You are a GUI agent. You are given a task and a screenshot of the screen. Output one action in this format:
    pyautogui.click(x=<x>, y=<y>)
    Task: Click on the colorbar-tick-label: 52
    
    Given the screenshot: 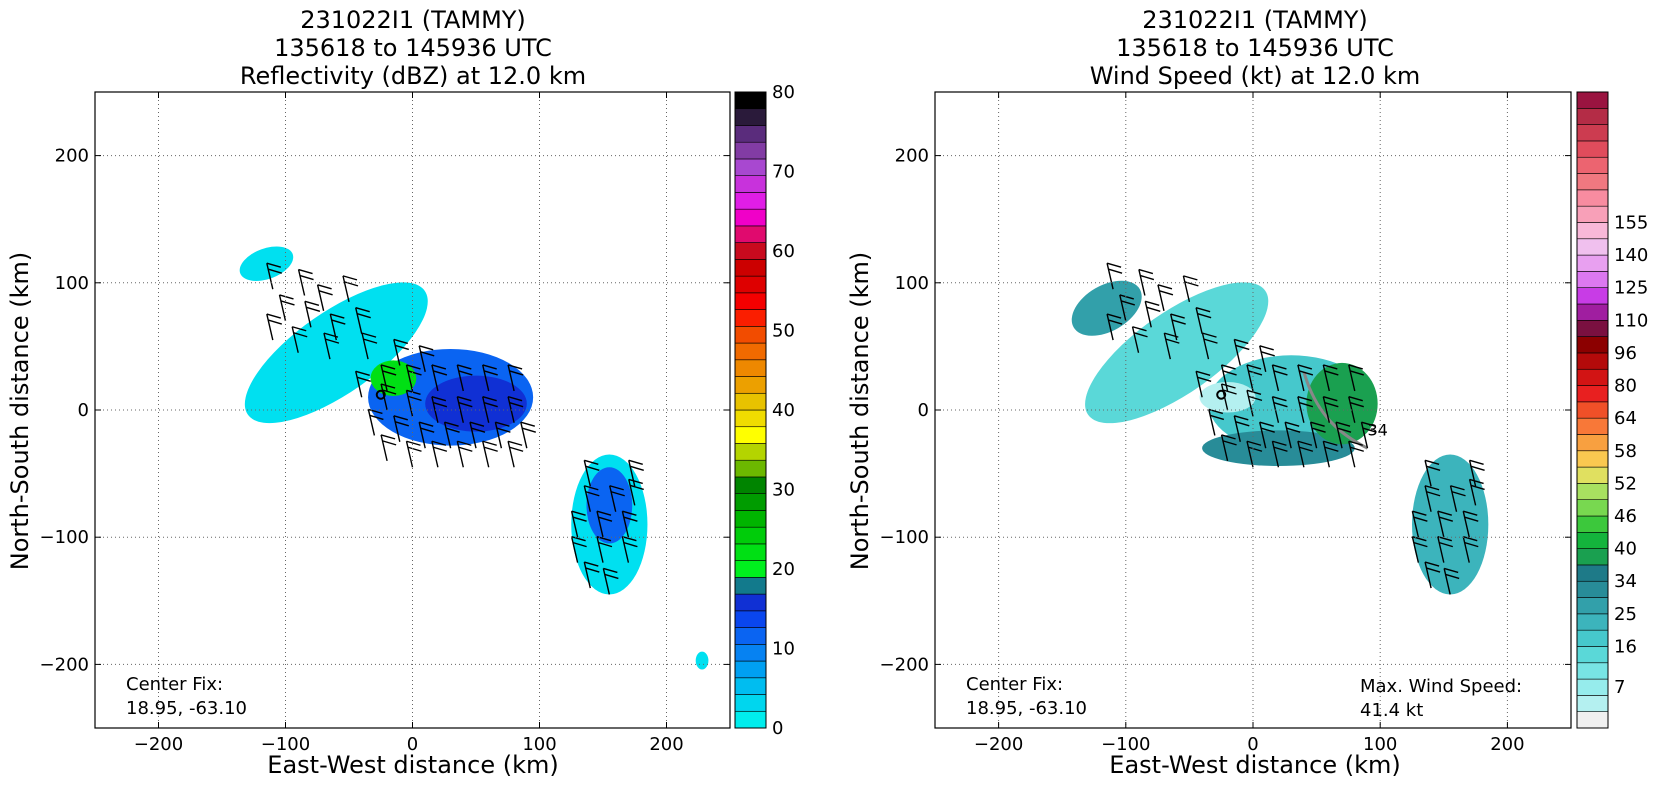 What is the action you would take?
    pyautogui.click(x=1625, y=483)
    